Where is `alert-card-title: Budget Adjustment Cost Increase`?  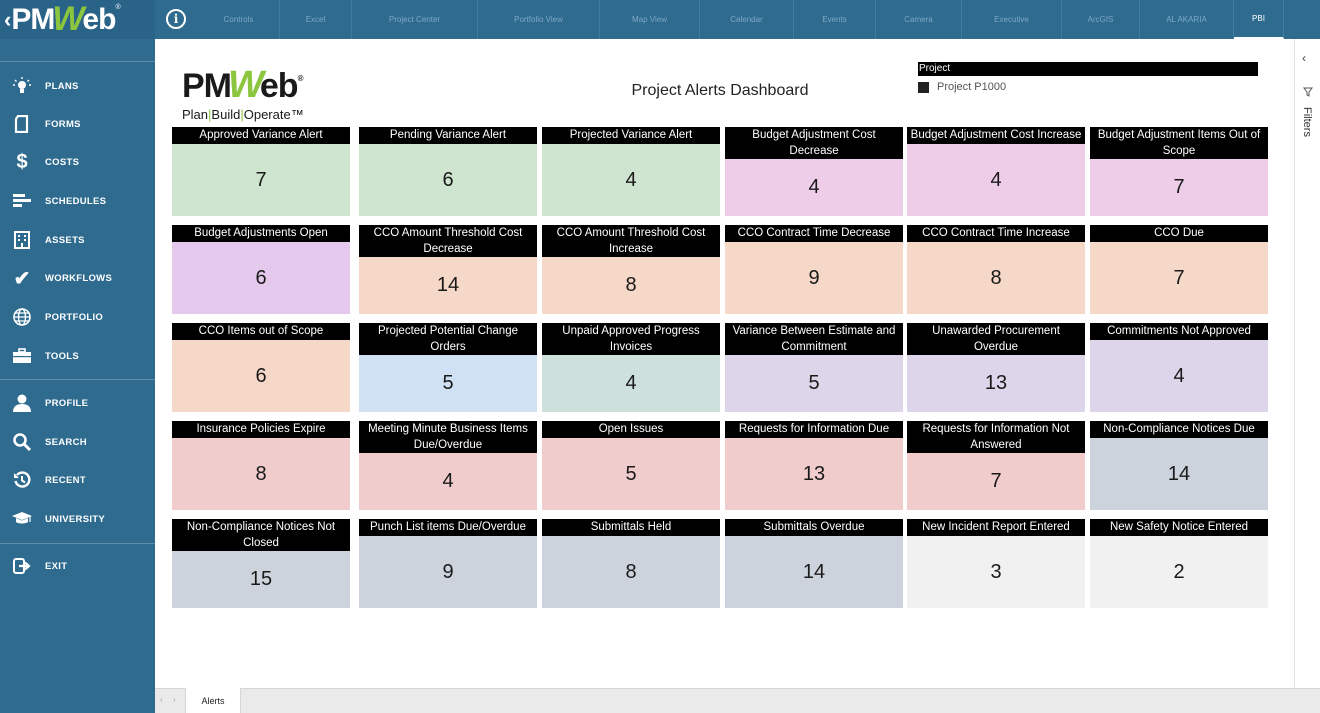 alert-card-title: Budget Adjustment Cost Increase is located at coordinates (996, 135).